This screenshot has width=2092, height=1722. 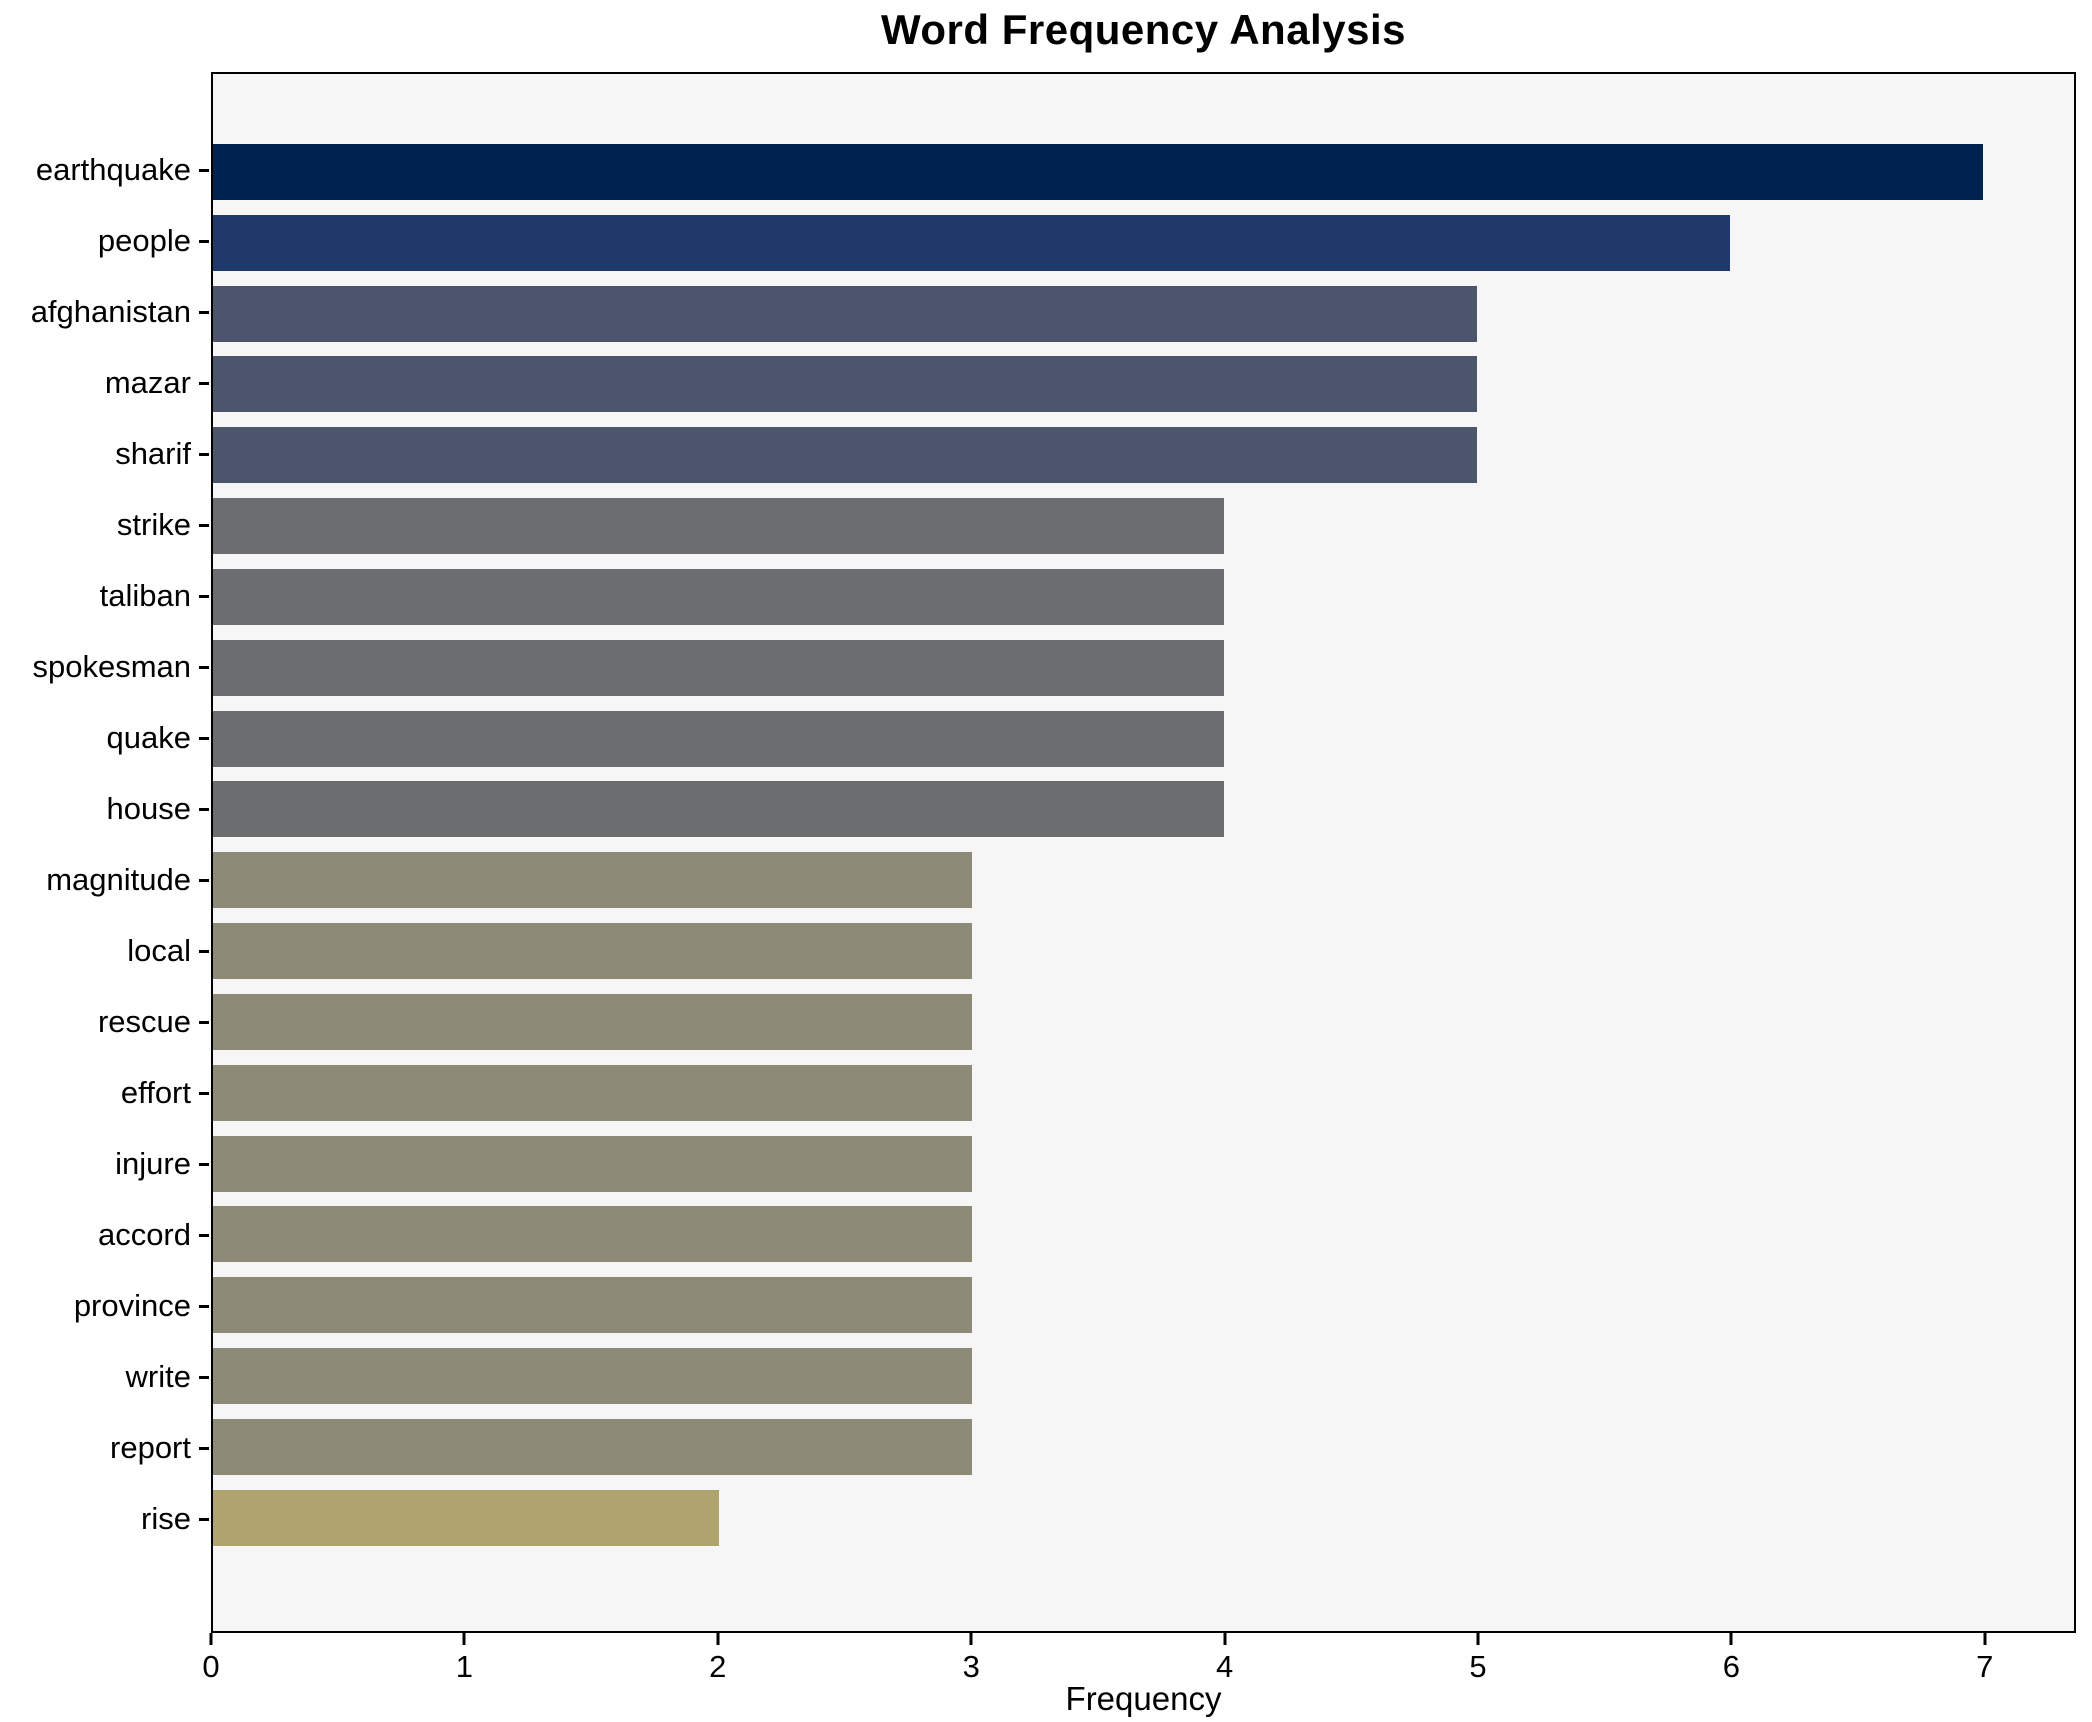 What do you see at coordinates (719, 667) in the screenshot?
I see `bar-spokesman` at bounding box center [719, 667].